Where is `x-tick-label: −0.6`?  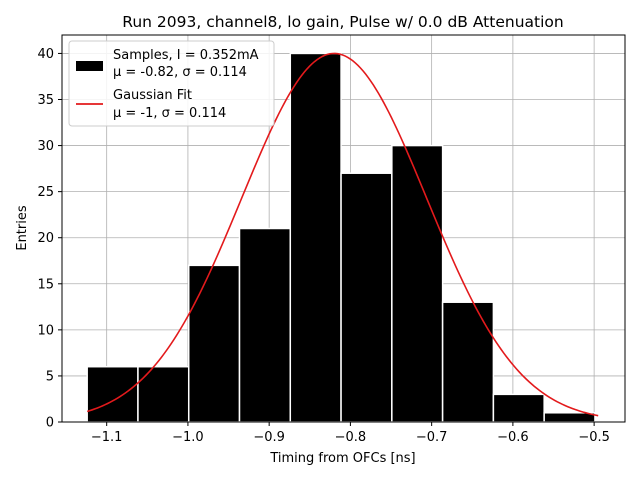 x-tick-label: −0.6 is located at coordinates (513, 437).